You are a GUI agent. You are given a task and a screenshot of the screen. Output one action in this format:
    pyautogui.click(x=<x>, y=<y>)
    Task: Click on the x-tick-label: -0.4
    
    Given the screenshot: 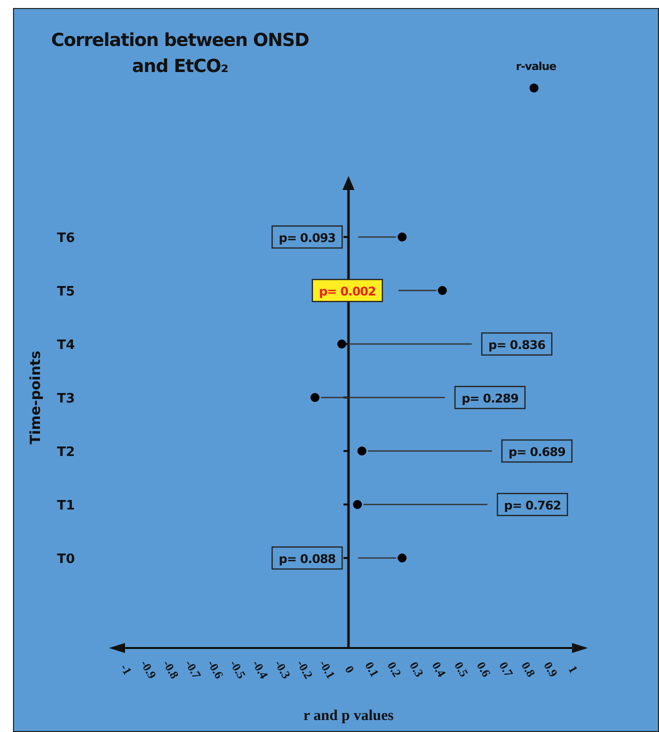 What is the action you would take?
    pyautogui.click(x=260, y=670)
    